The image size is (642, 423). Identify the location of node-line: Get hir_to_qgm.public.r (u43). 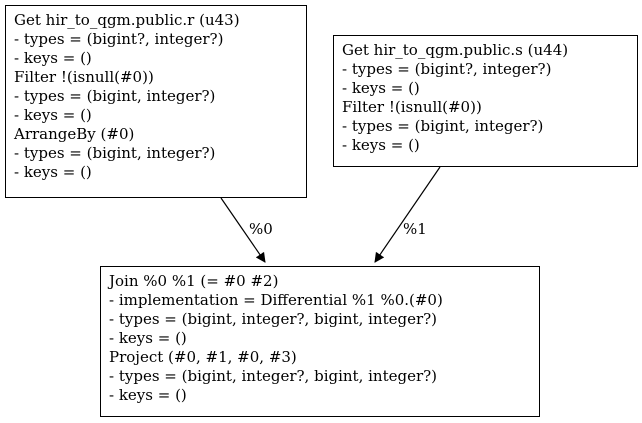
(127, 20).